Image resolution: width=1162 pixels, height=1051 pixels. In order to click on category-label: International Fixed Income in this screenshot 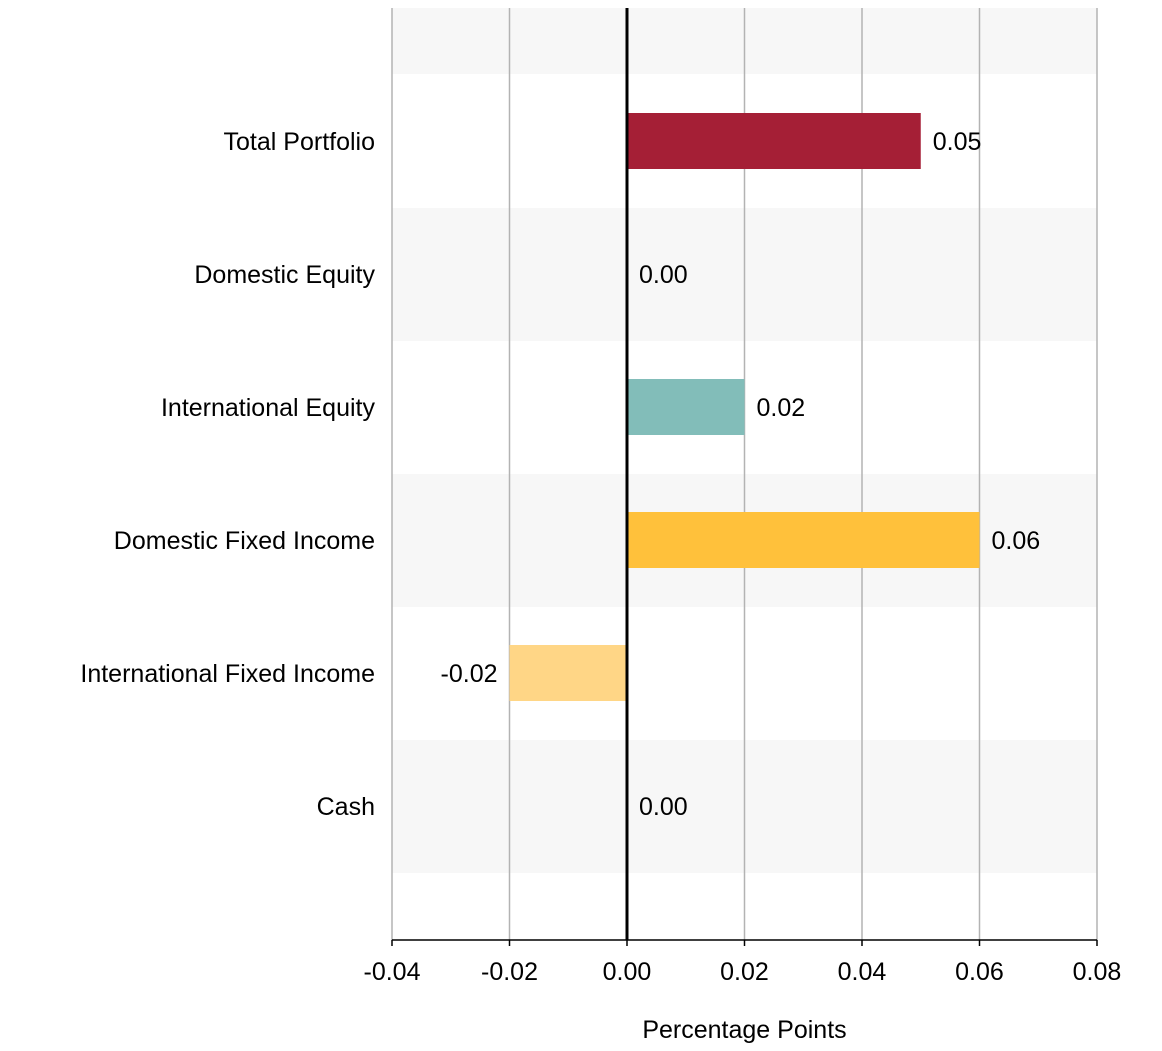, I will do `click(227, 674)`.